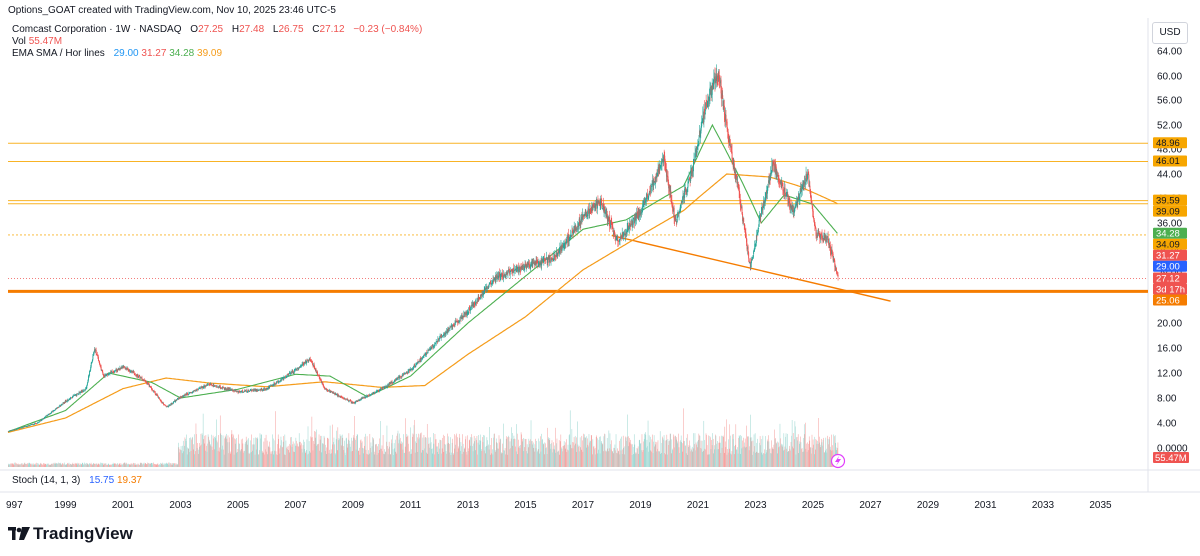 Image resolution: width=1200 pixels, height=556 pixels. I want to click on stoch-legend: Stoch (14, 1, 3) 15.75 19.37, so click(77, 480).